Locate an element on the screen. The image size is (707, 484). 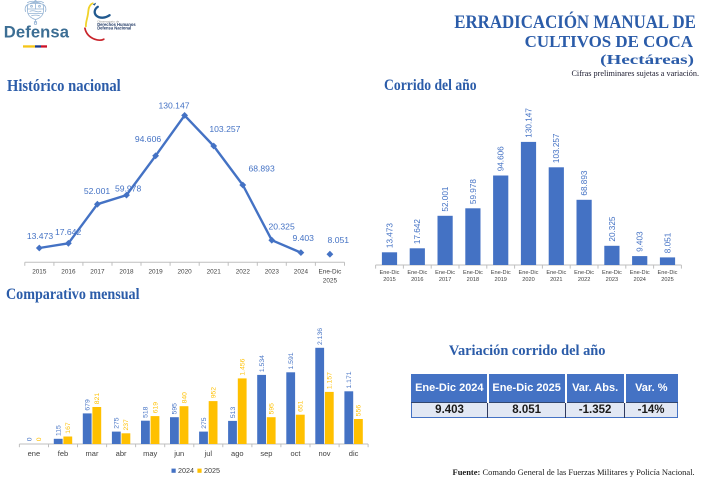
svg-text: 952 is located at coordinates (213, 393).